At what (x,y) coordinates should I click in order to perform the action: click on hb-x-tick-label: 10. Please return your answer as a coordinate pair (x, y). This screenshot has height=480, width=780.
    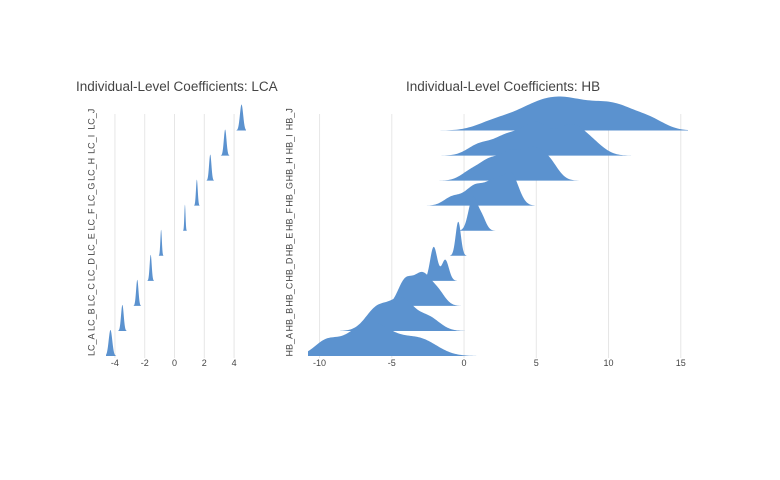
    Looking at the image, I should click on (609, 363).